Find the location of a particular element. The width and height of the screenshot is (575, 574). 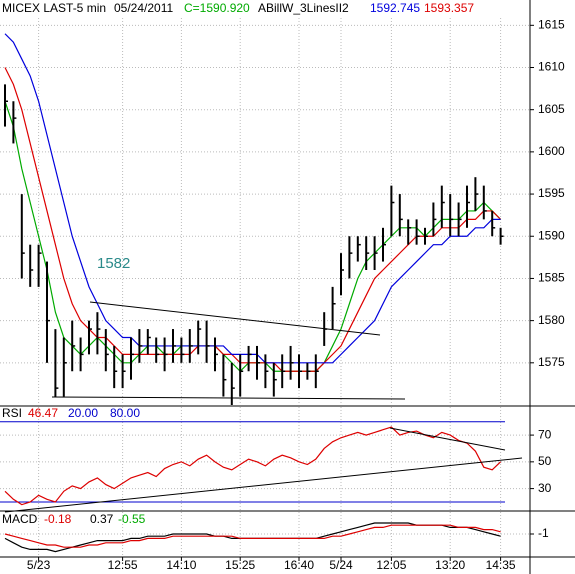

y-tick-label: 1605 is located at coordinates (551, 109).